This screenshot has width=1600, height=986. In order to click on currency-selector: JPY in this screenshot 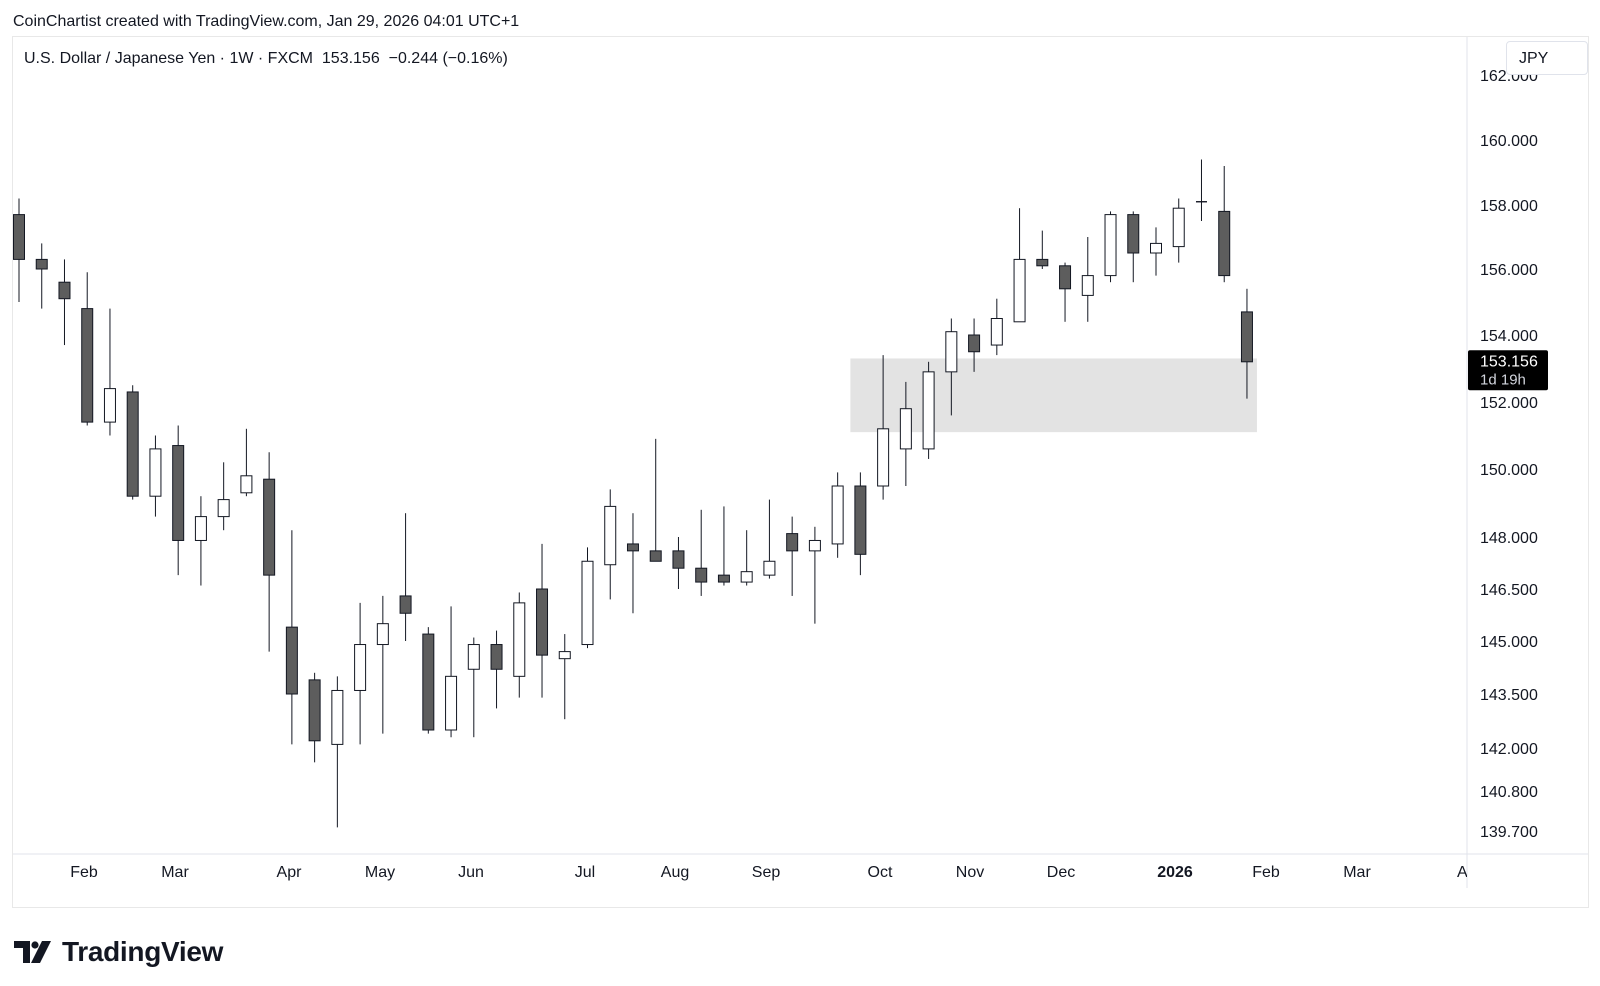, I will do `click(1547, 58)`.